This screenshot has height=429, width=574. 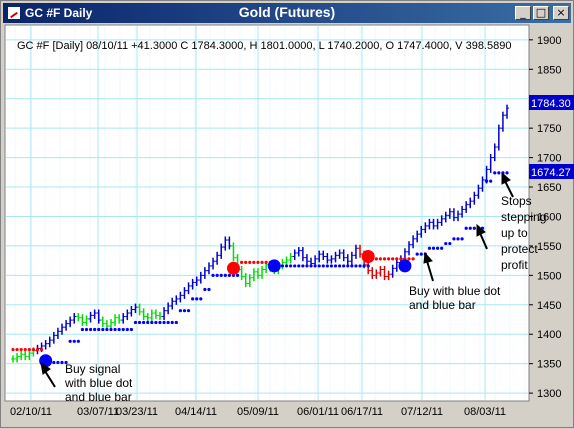 What do you see at coordinates (233, 268) in the screenshot?
I see `signal-dot-red` at bounding box center [233, 268].